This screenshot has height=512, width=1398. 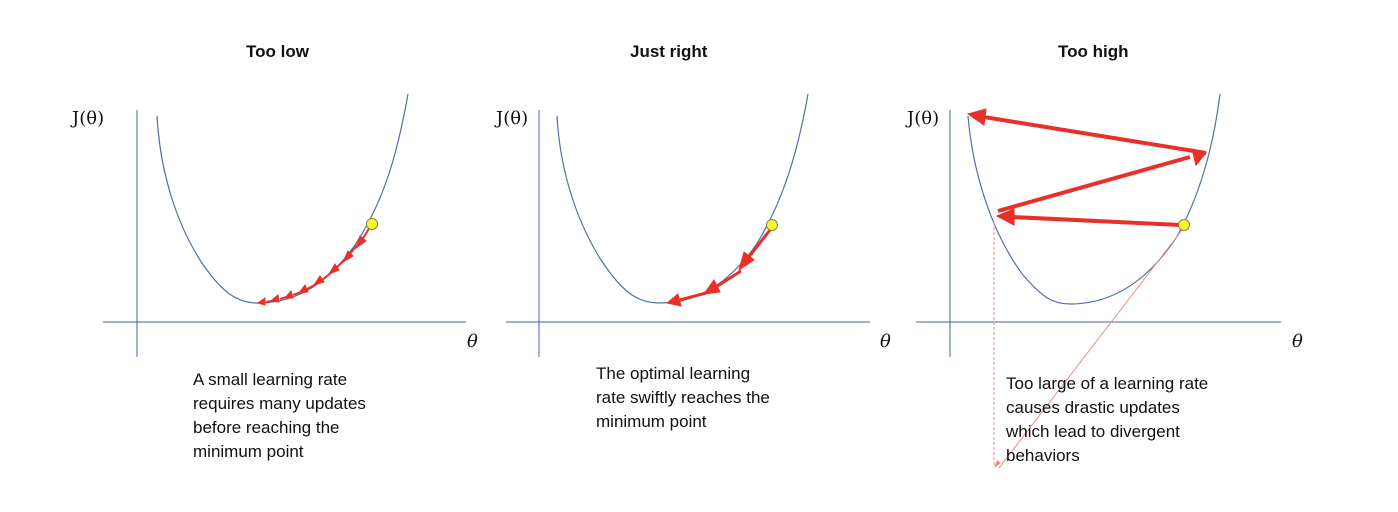 I want to click on callout-arrowhead, so click(x=997, y=464).